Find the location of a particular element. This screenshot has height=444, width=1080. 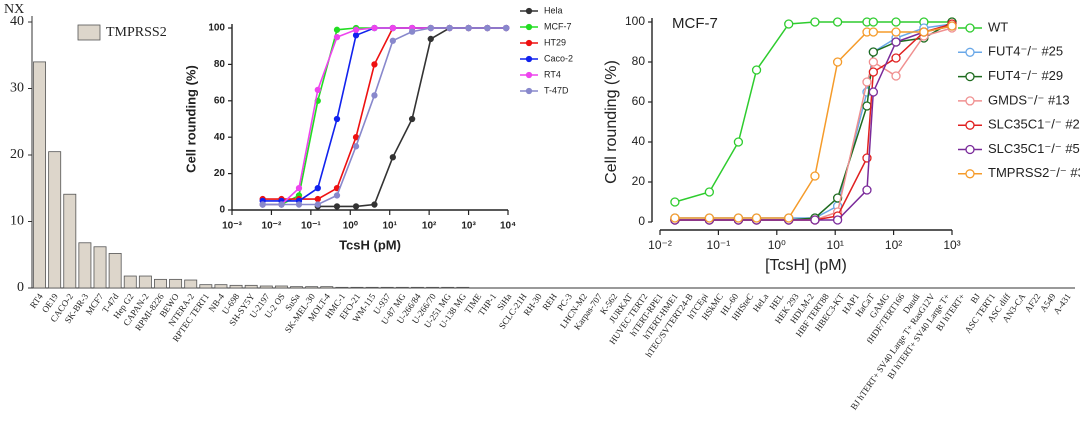

legend-label: FUT4⁻/⁻ #25 is located at coordinates (1025, 51).